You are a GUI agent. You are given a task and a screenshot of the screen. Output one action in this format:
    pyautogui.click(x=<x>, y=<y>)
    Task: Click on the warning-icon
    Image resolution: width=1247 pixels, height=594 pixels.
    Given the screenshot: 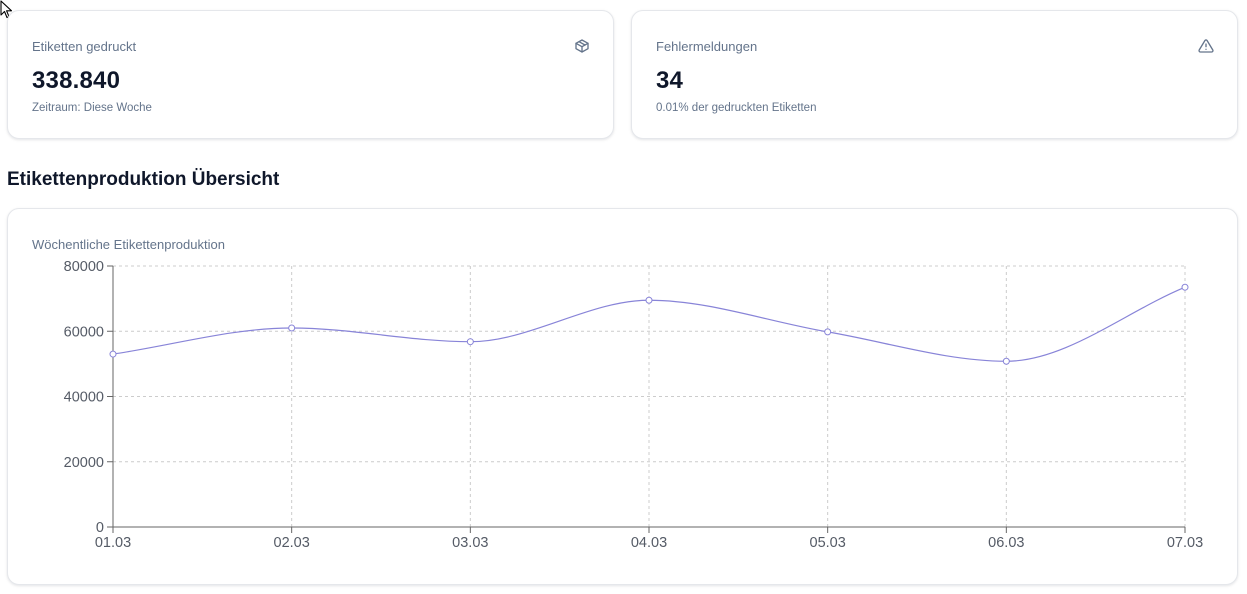 What is the action you would take?
    pyautogui.click(x=1206, y=46)
    